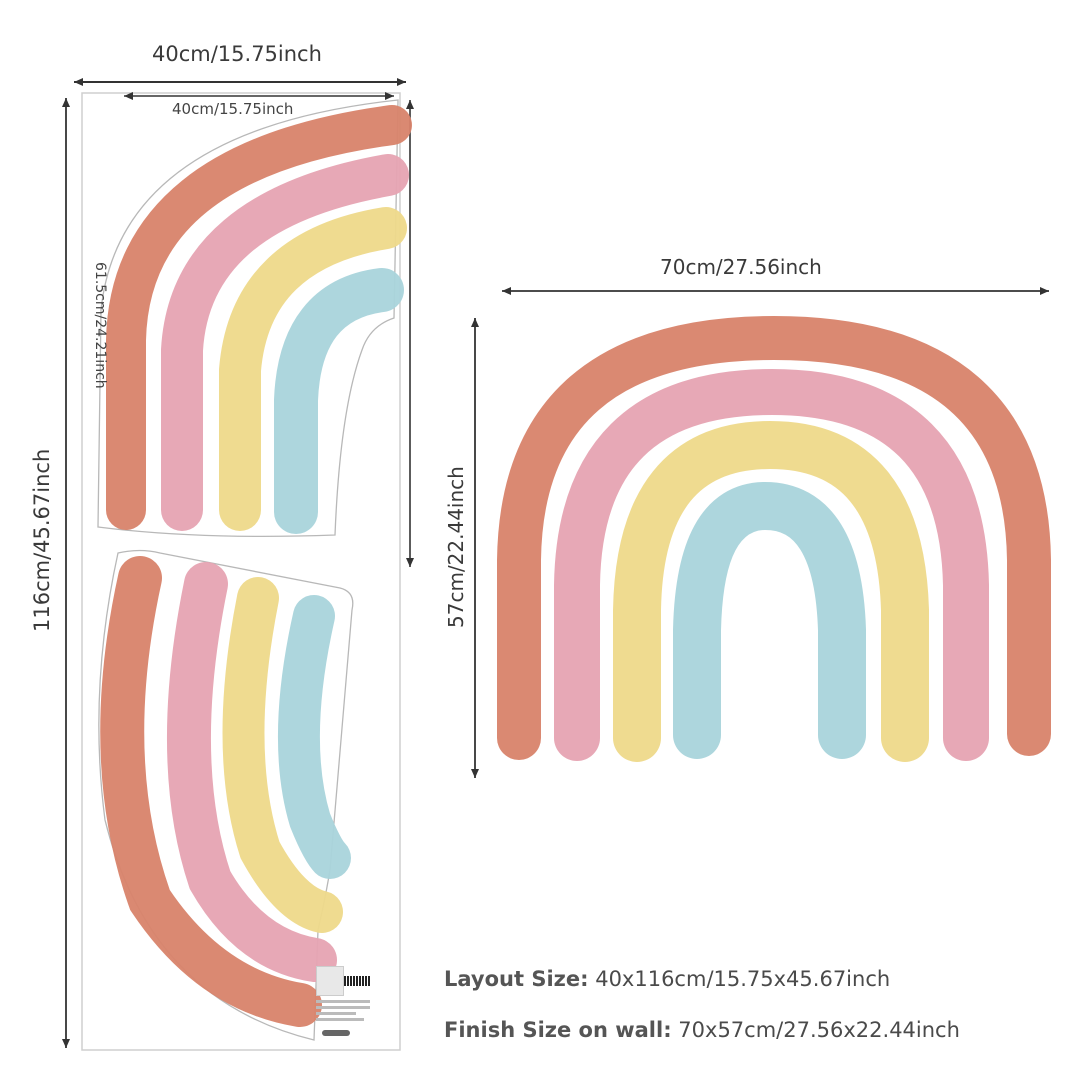 This screenshot has width=1080, height=1080. Describe the element at coordinates (314, 737) in the screenshot. I see `lower-band-blue` at that location.